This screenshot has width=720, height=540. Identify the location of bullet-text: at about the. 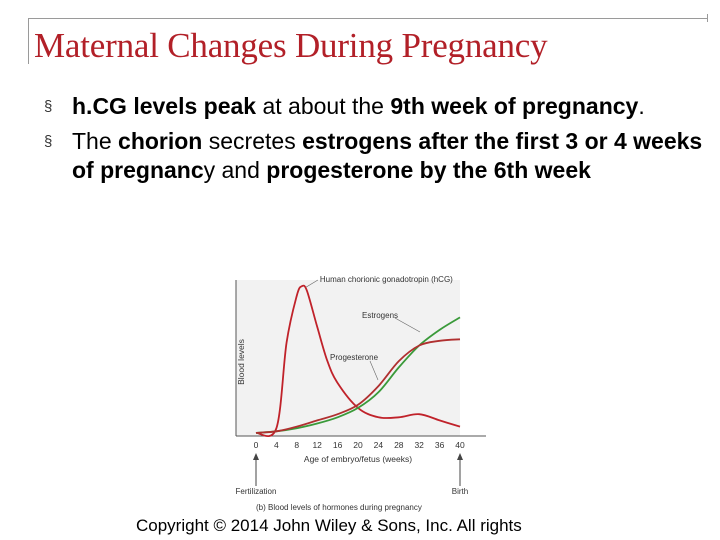
(323, 106).